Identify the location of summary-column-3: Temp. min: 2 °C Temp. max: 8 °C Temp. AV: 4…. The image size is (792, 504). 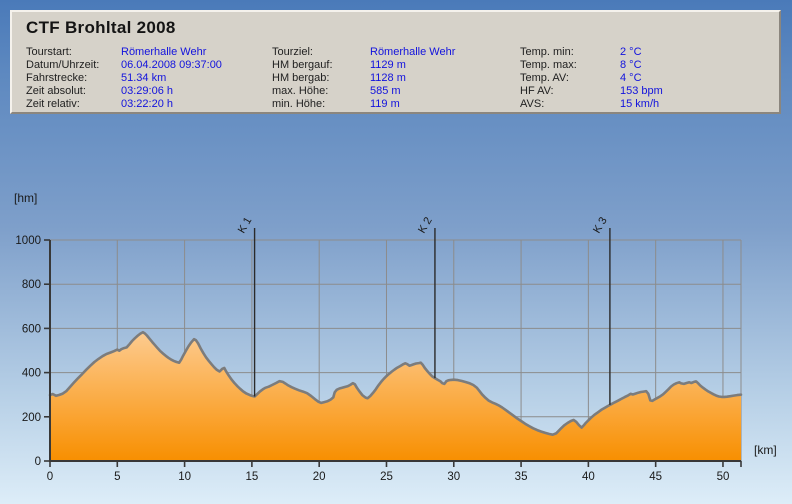
(591, 78).